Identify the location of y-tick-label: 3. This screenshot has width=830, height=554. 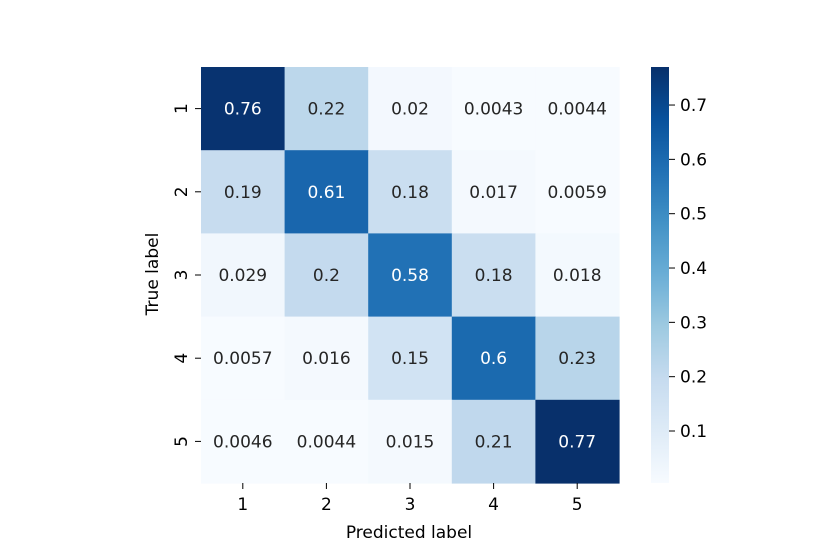
(182, 275).